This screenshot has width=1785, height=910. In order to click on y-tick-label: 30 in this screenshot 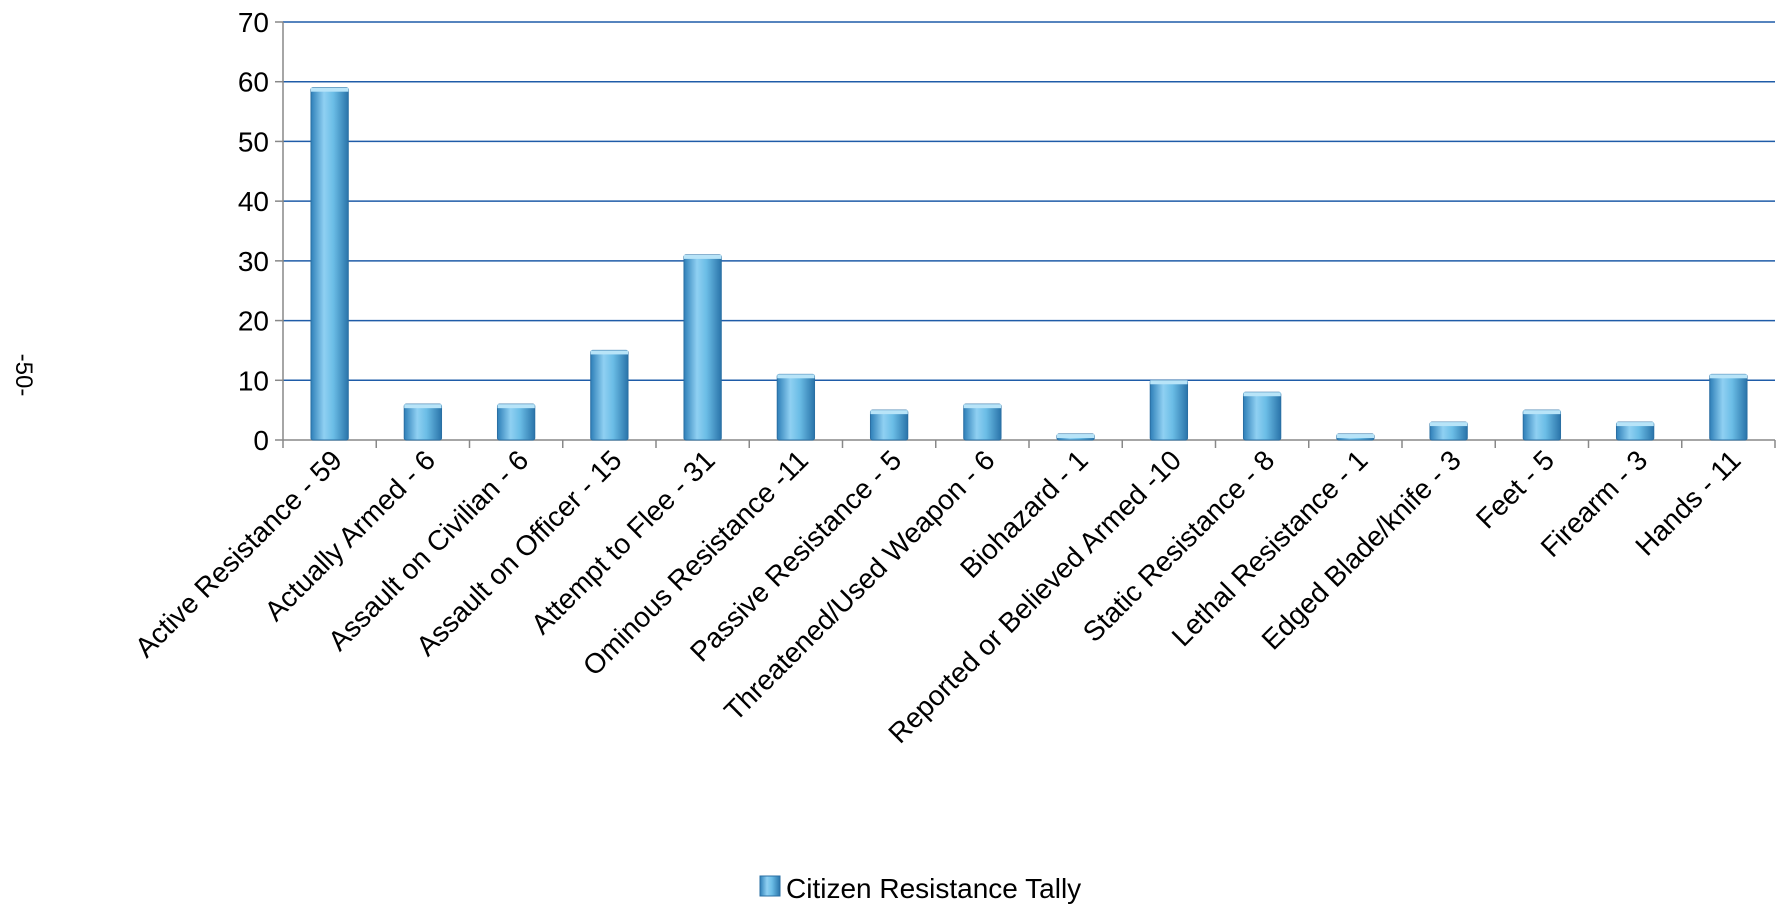, I will do `click(253, 261)`.